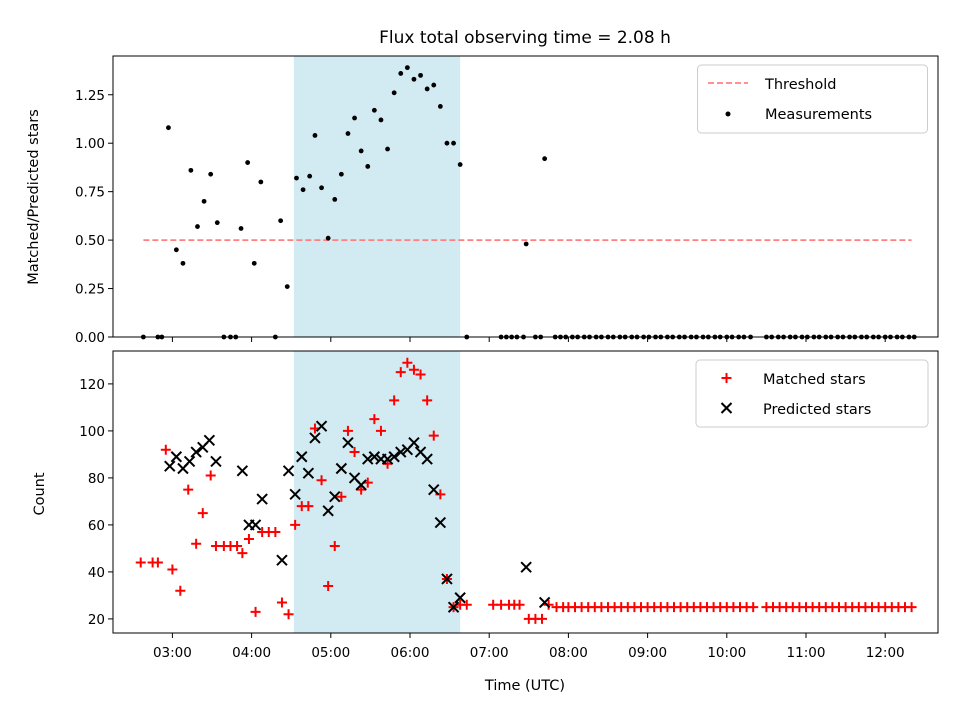 Image resolution: width=960 pixels, height=720 pixels. I want to click on y-tick-label: 0.25, so click(90, 290).